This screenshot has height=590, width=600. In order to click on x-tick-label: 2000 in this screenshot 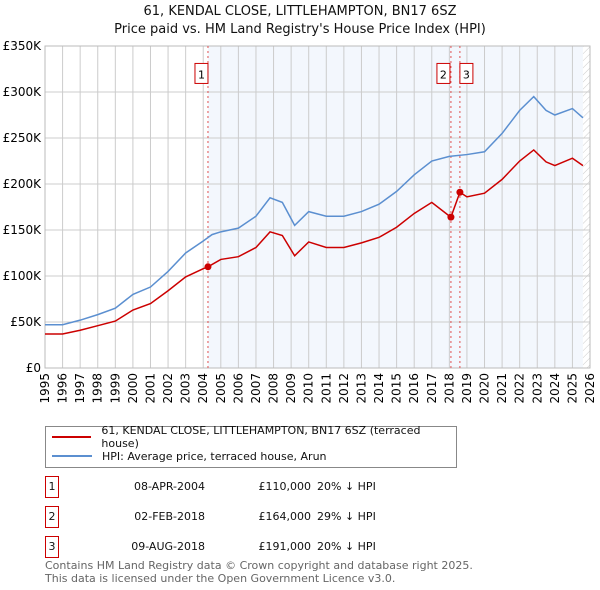, I will do `click(133, 388)`.